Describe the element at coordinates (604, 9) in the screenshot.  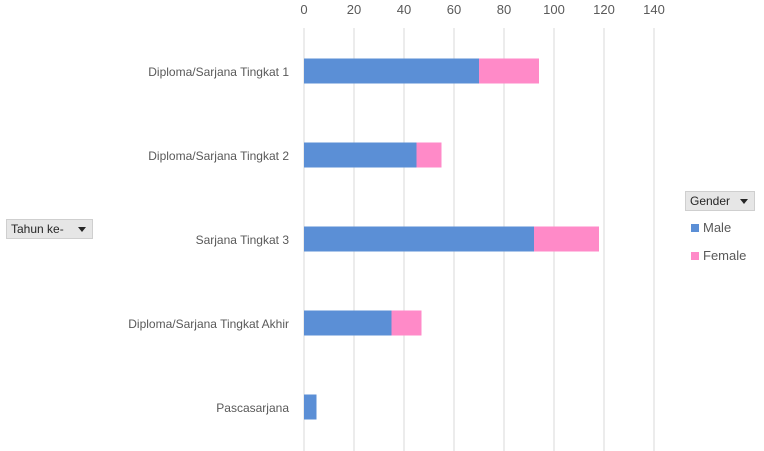
I see `x-tick-label: 120` at that location.